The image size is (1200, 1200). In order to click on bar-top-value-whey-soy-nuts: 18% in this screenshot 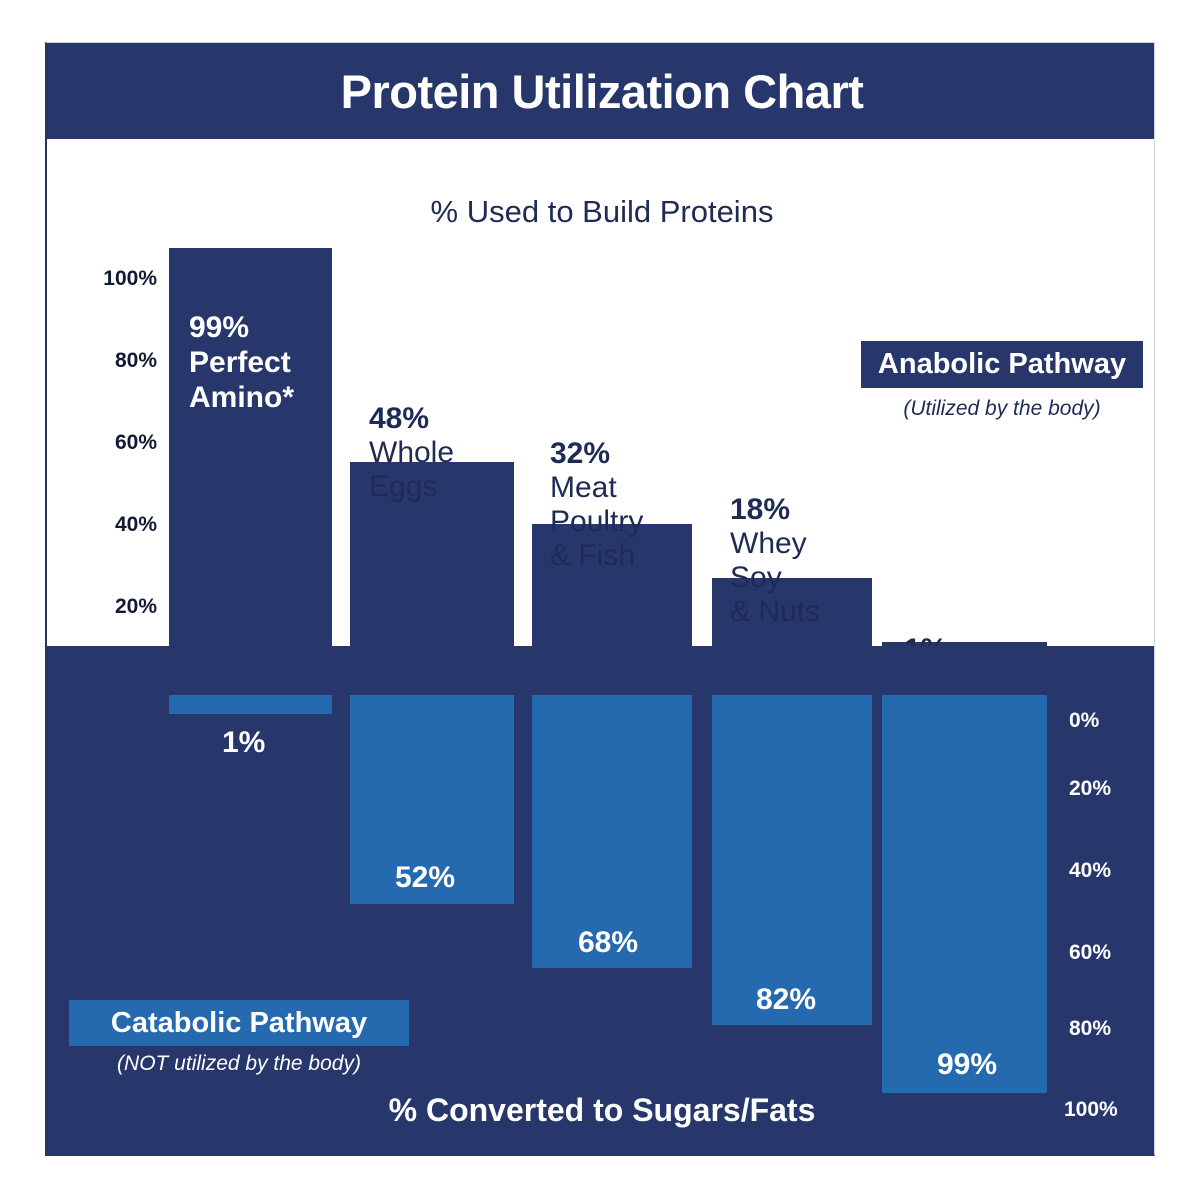, I will do `click(760, 509)`.